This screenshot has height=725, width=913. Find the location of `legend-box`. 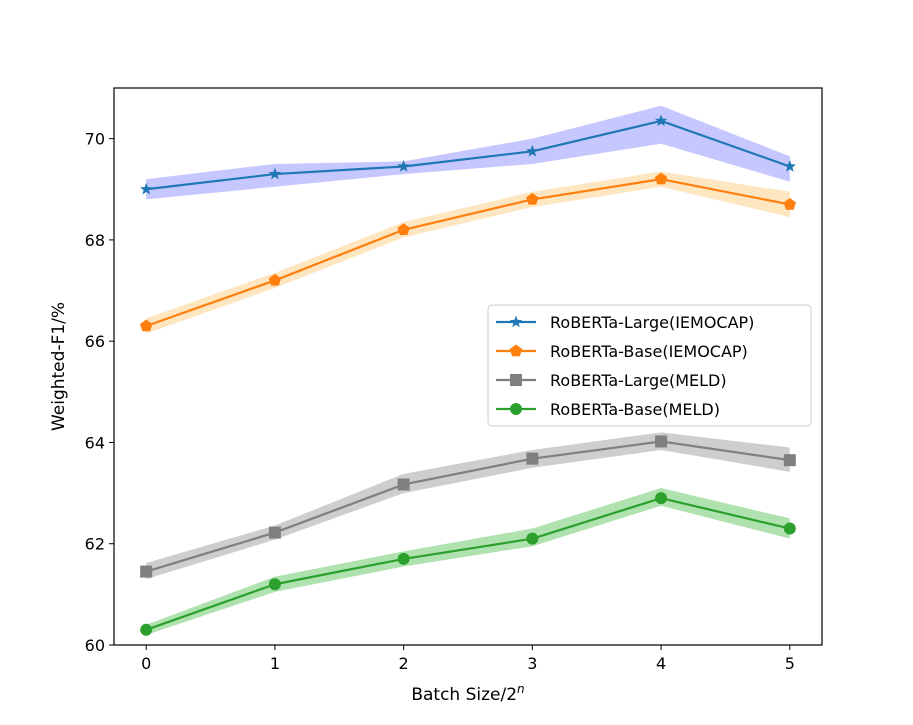

legend-box is located at coordinates (649, 365).